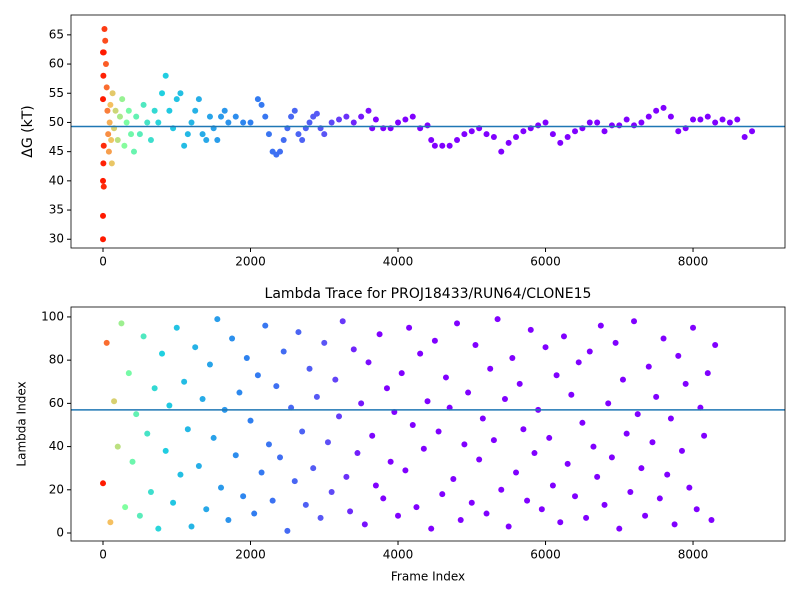 This screenshot has height=600, width=800. What do you see at coordinates (103, 555) in the screenshot?
I see `x-tick-label: 0` at bounding box center [103, 555].